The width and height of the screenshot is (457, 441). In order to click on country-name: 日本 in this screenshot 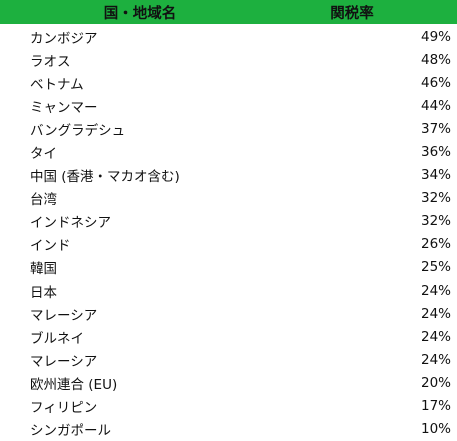, I will do `click(43, 292)`.